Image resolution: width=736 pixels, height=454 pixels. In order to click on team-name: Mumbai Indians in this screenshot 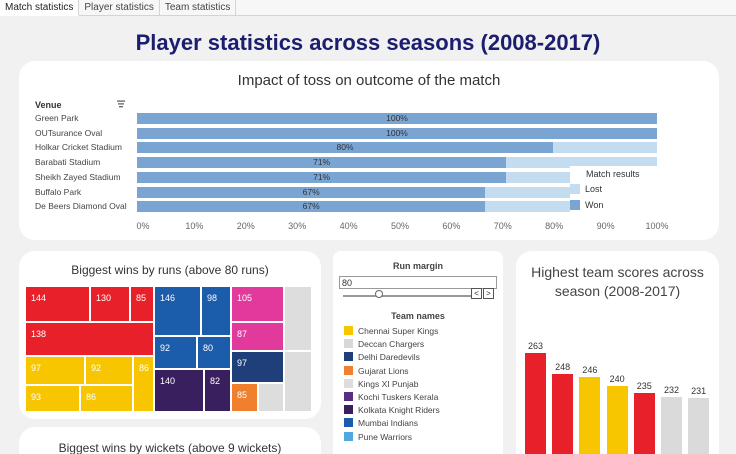, I will do `click(388, 423)`.